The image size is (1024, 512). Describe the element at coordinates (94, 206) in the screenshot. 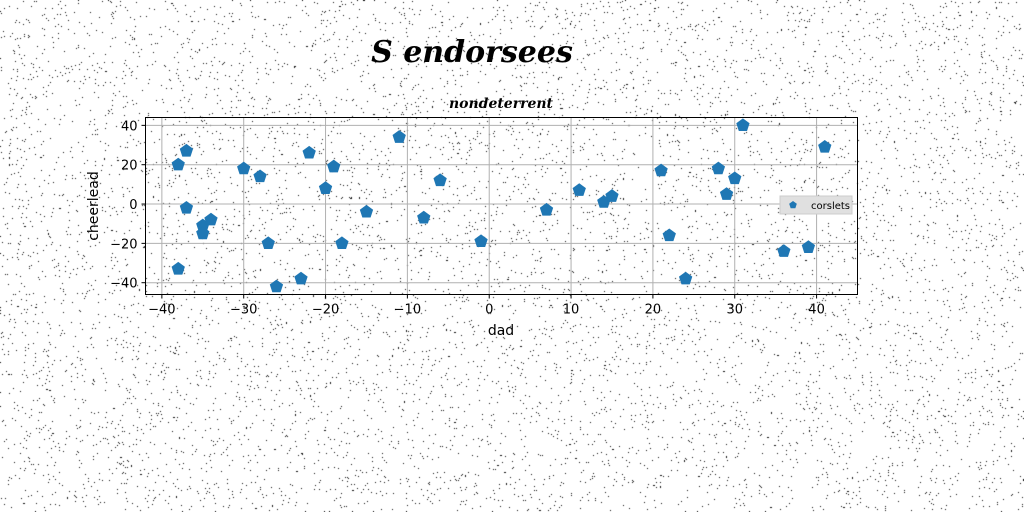

I see `y-axis-label: cheerlead` at that location.